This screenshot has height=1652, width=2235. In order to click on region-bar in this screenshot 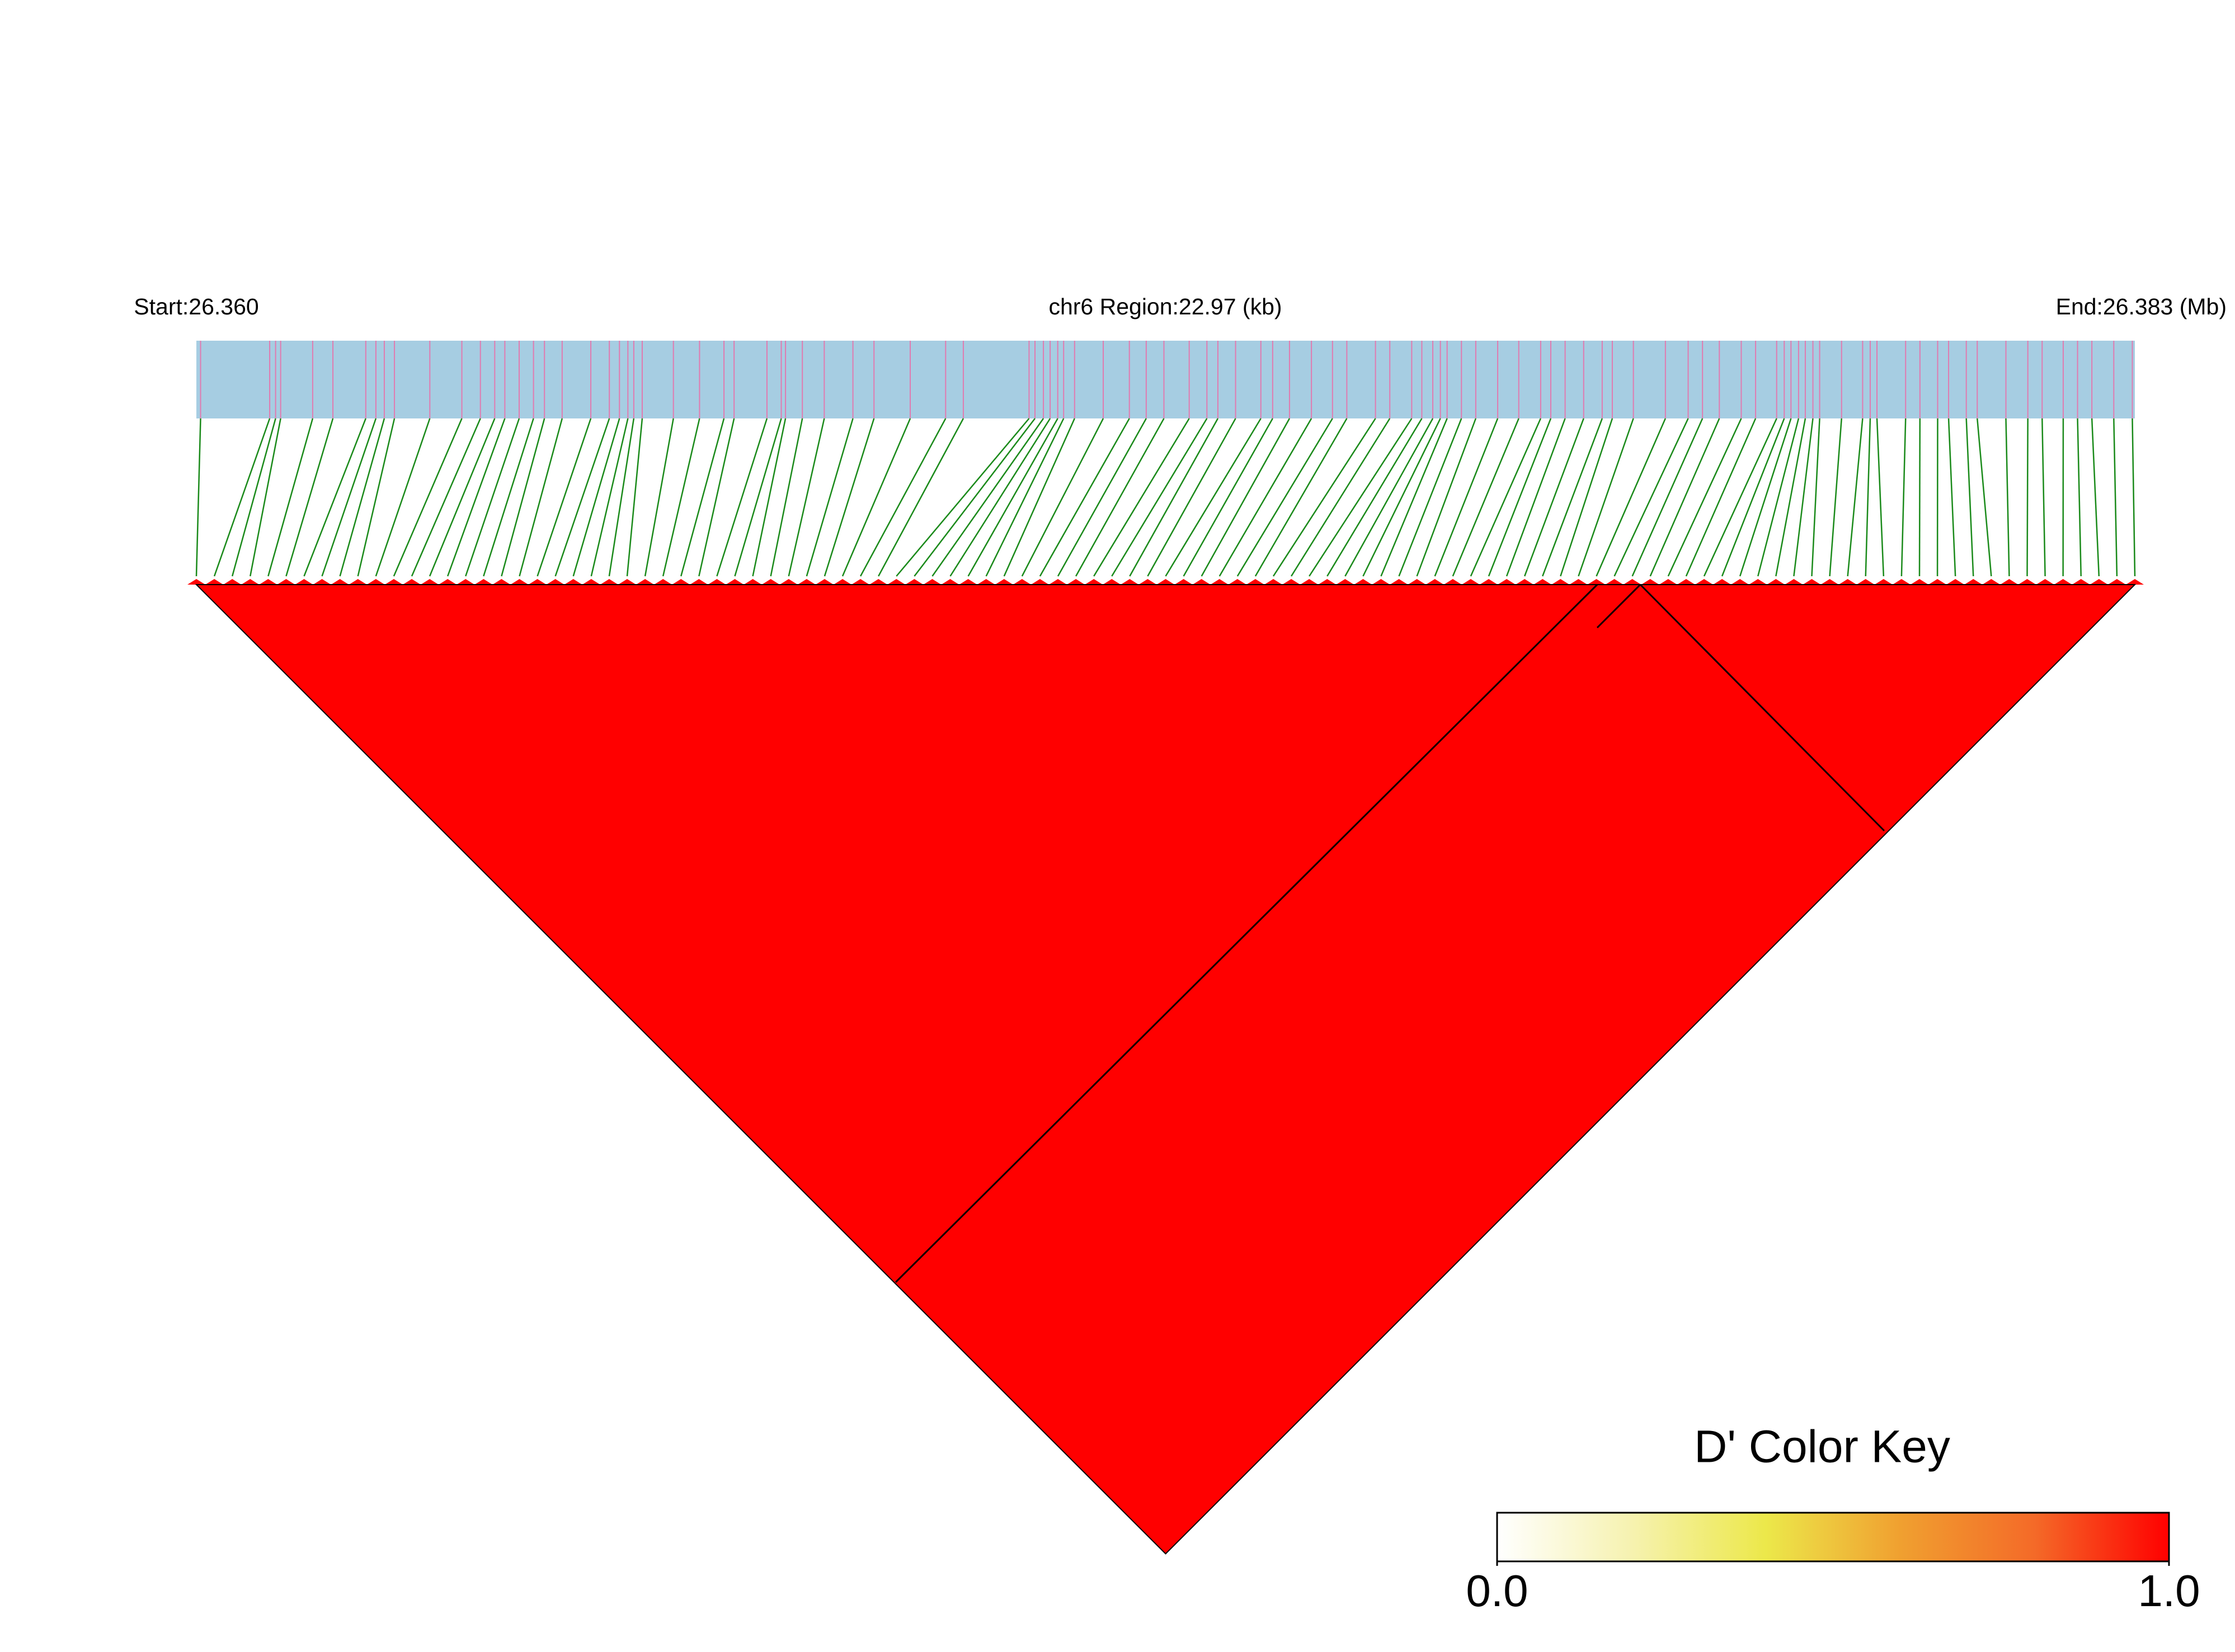, I will do `click(1165, 379)`.